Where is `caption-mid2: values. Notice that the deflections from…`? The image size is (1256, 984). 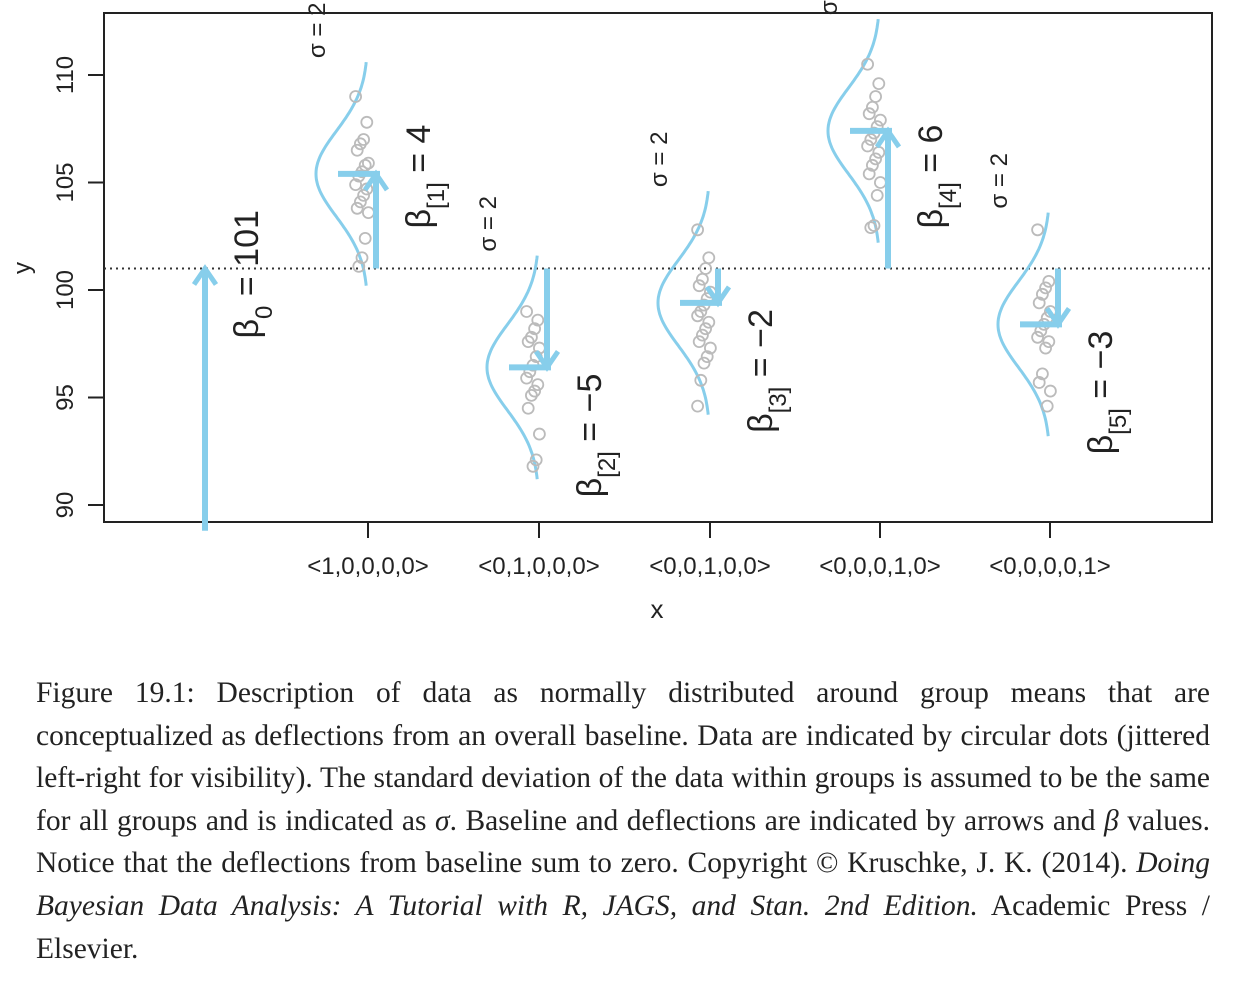 caption-mid2: values. Notice that the deflections from… is located at coordinates (623, 842).